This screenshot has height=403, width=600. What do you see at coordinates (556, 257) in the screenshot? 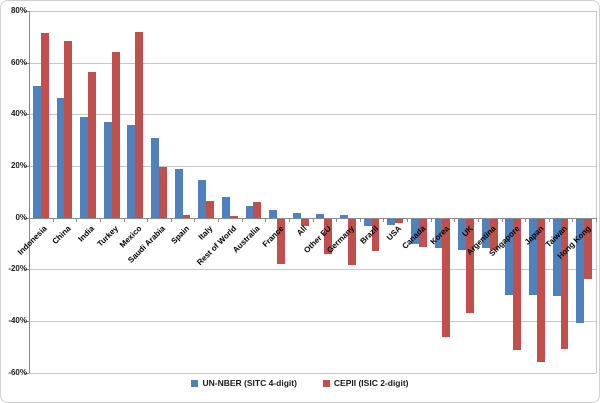
I see `bar-taiwan-un-nber` at bounding box center [556, 257].